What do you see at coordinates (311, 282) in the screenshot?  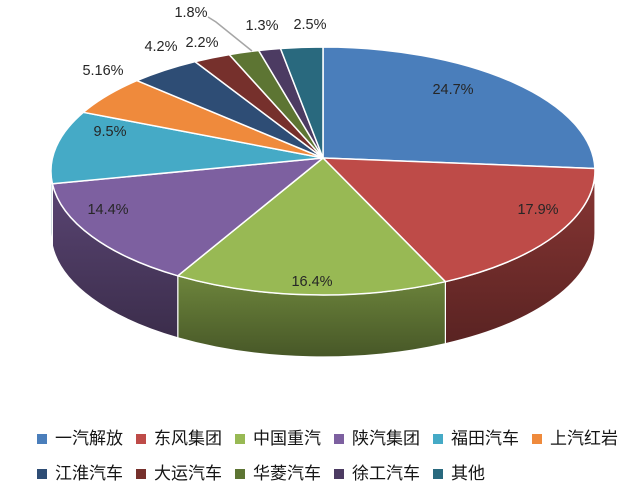 I see `slice-label: 16.4%` at bounding box center [311, 282].